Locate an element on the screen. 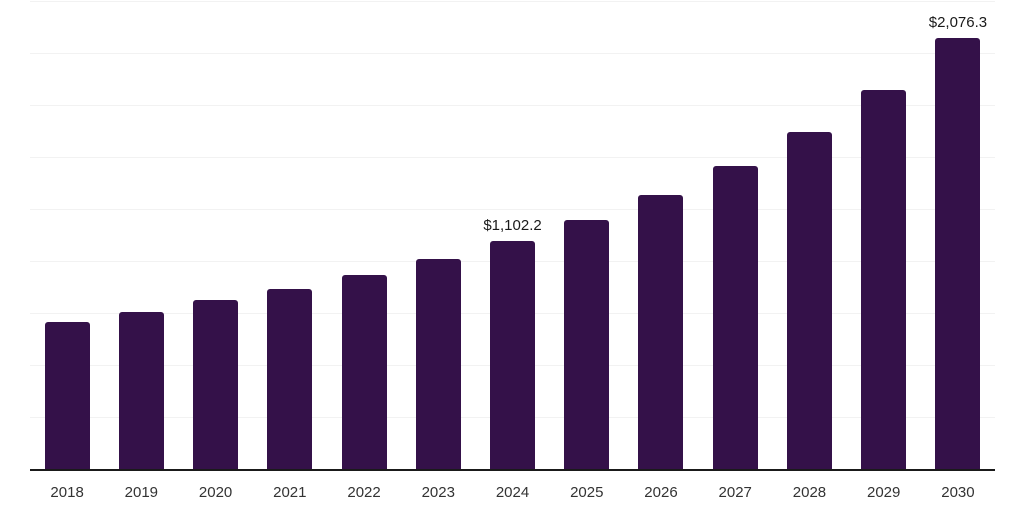 This screenshot has height=512, width=1024. bar-2029 is located at coordinates (884, 279).